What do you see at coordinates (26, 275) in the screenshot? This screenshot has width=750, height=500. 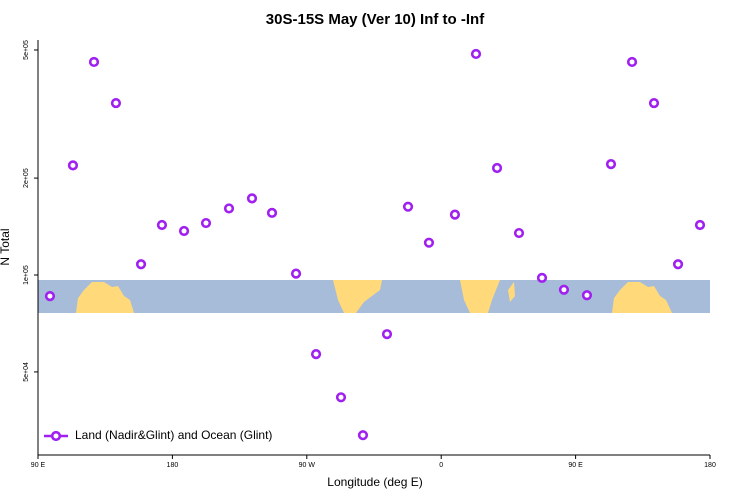 I see `y-tick-label: 1e+05` at bounding box center [26, 275].